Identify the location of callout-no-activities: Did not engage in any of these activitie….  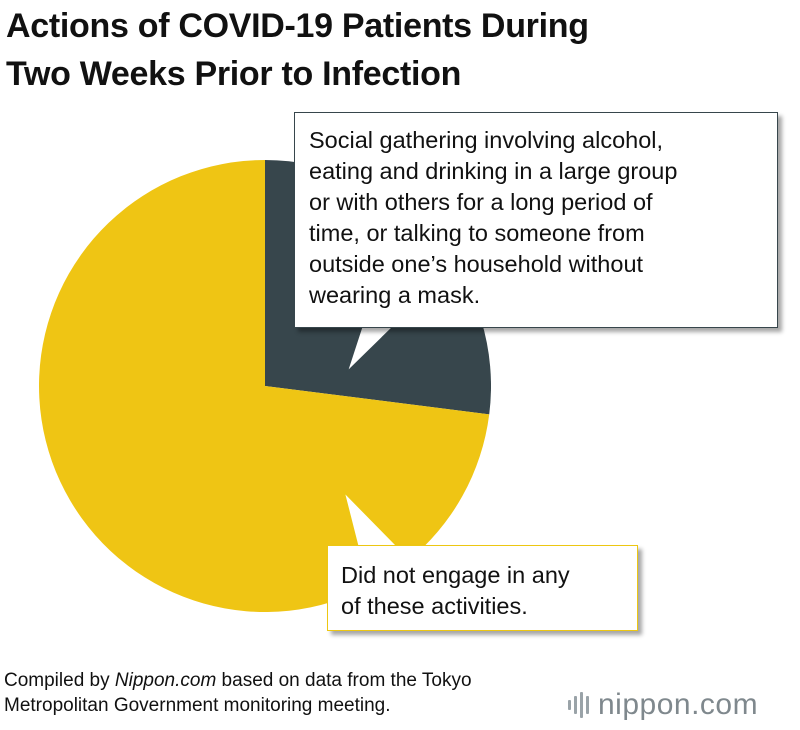
(482, 588).